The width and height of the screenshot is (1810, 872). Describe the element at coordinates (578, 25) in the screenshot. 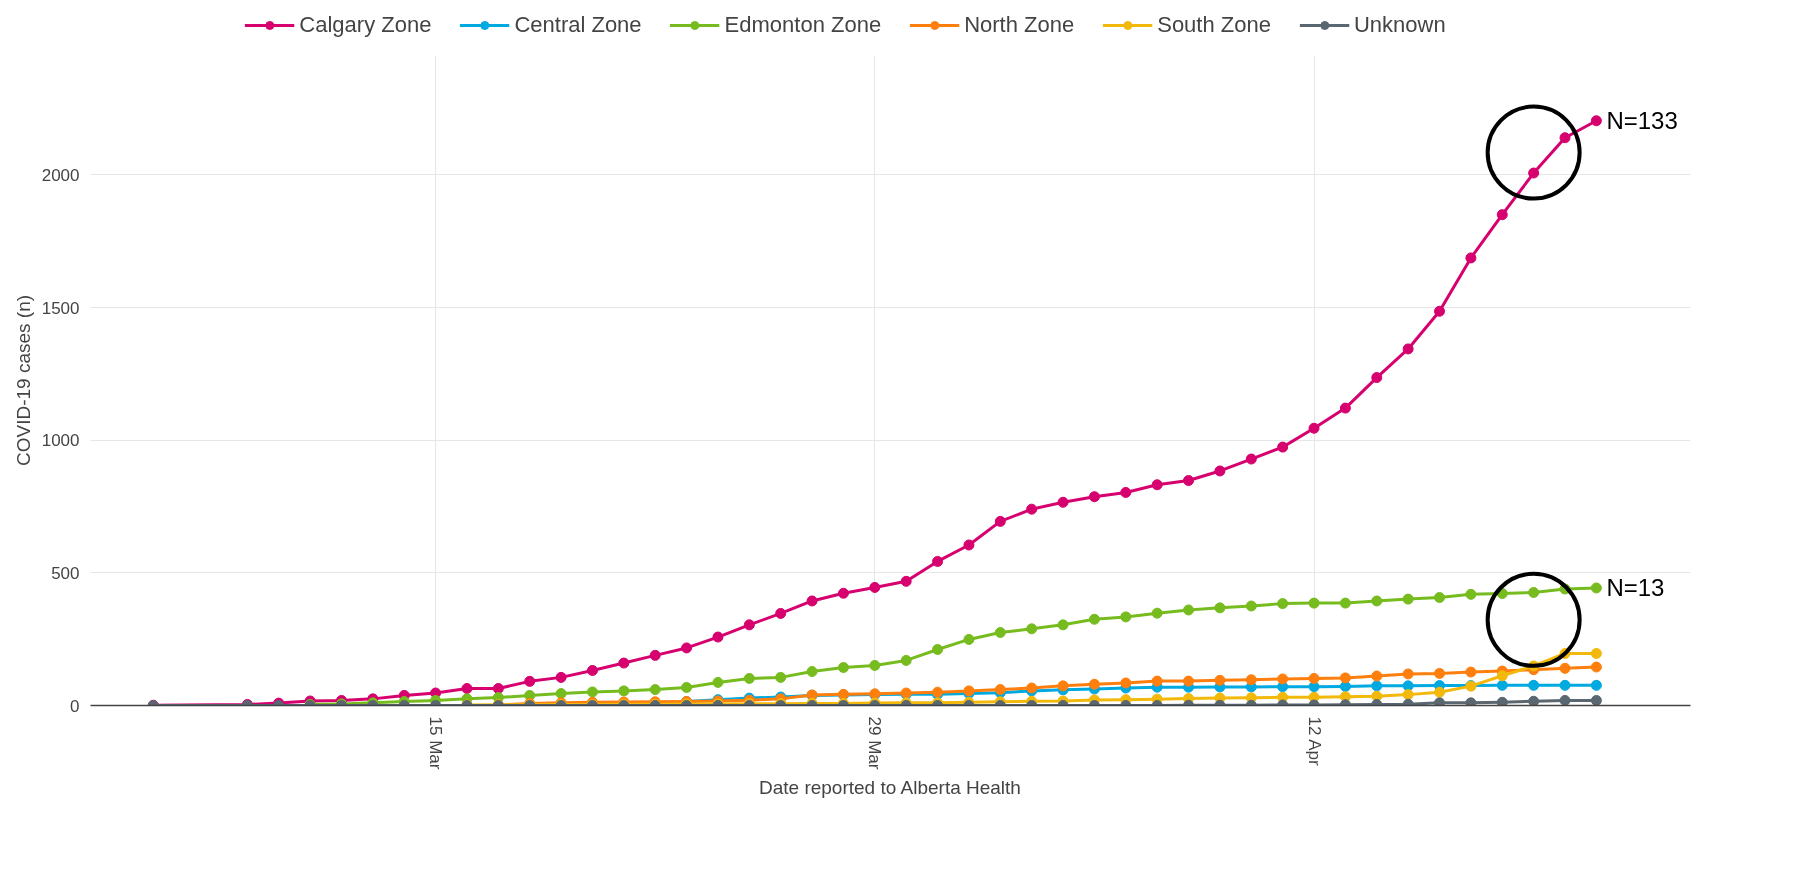

I see `legend-label: Central Zone` at that location.